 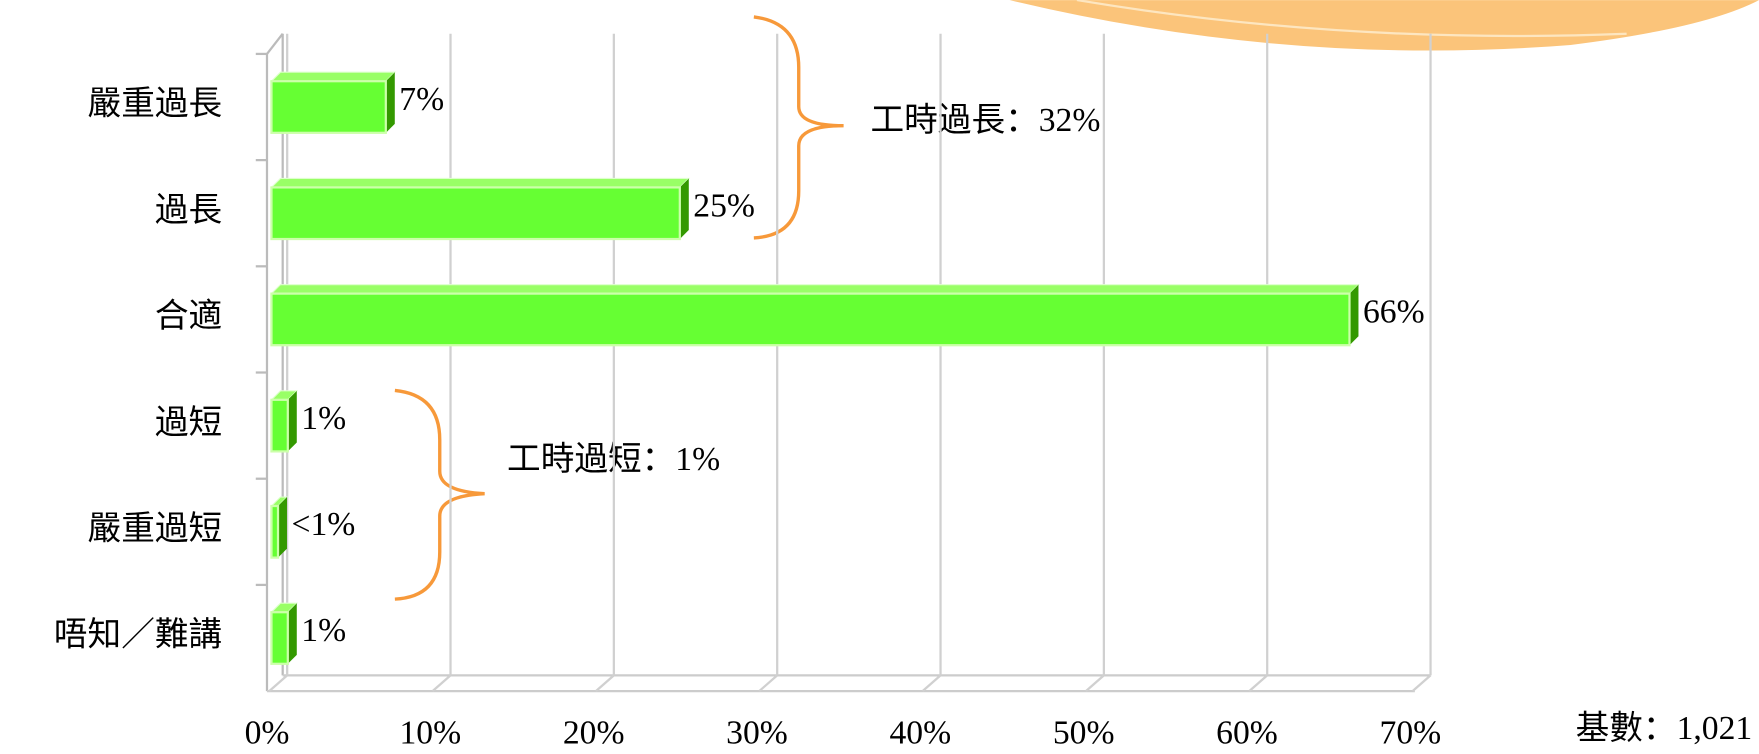 I want to click on x-tick-label: 70%, so click(x=1411, y=733).